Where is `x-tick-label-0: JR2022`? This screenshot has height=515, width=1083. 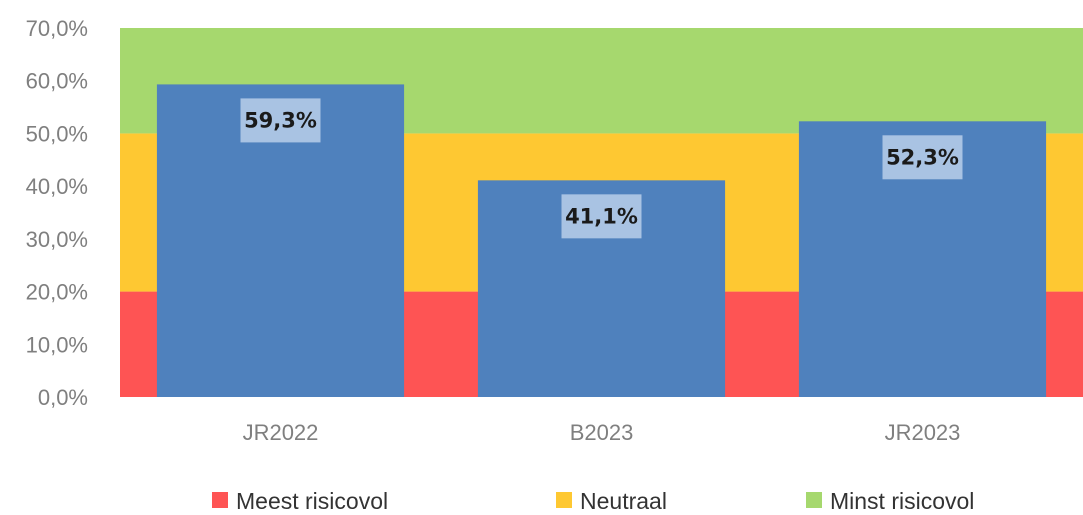
x-tick-label-0: JR2022 is located at coordinates (281, 432).